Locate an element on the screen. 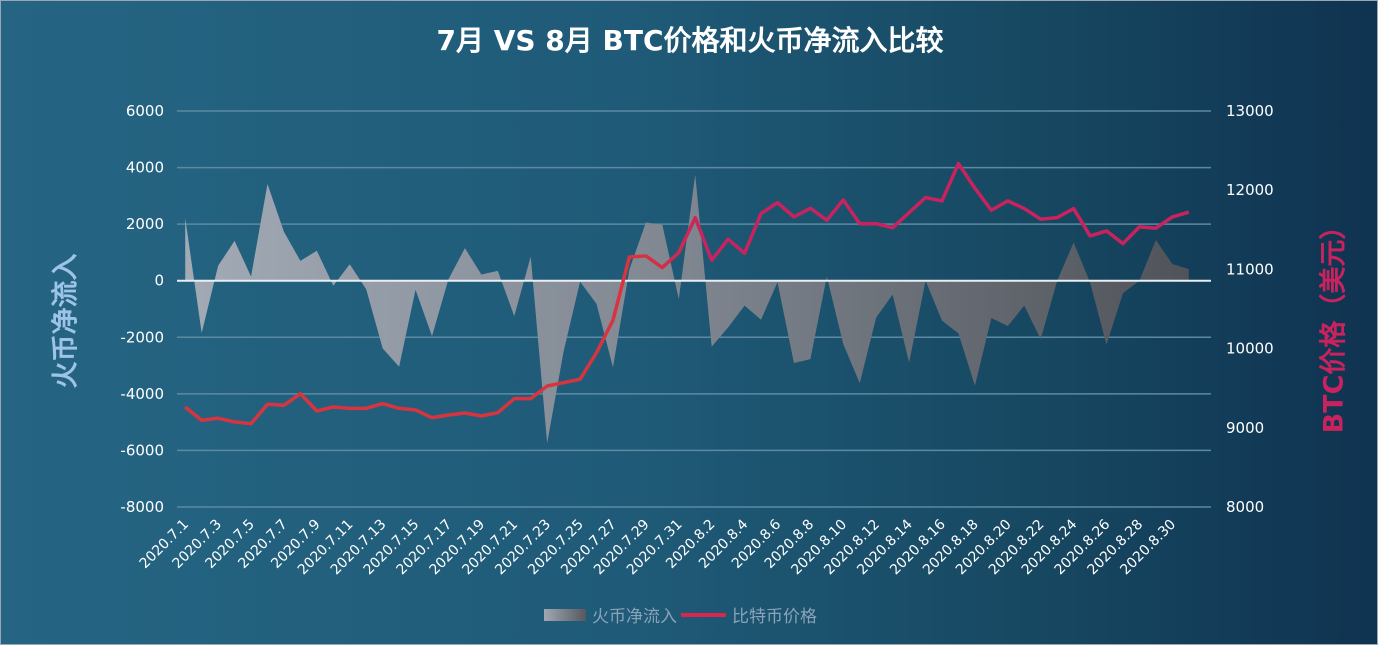 This screenshot has width=1378, height=657. right-tick-label: 10000 is located at coordinates (1250, 349).